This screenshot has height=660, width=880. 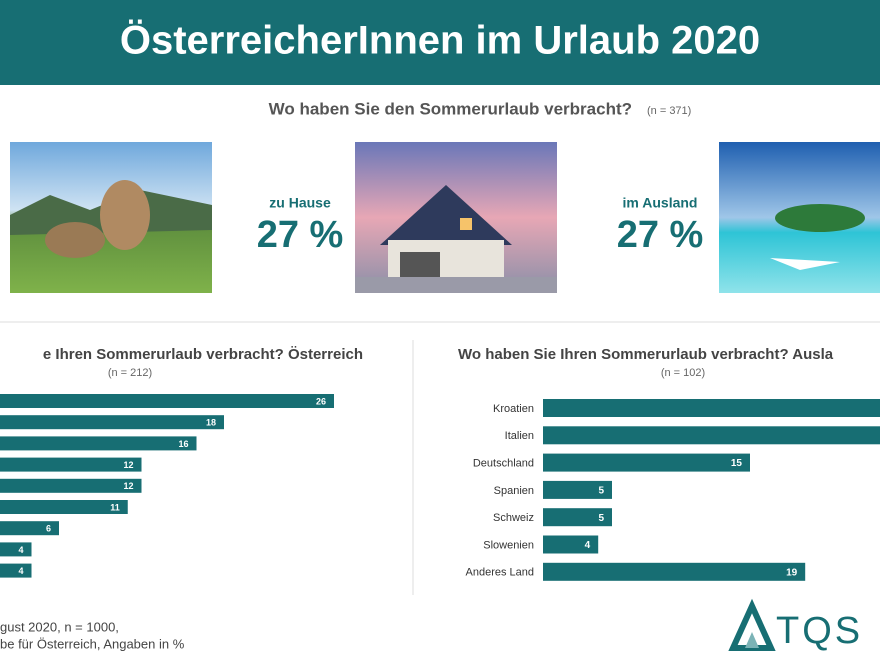 I want to click on value-label: 6, so click(x=48, y=529).